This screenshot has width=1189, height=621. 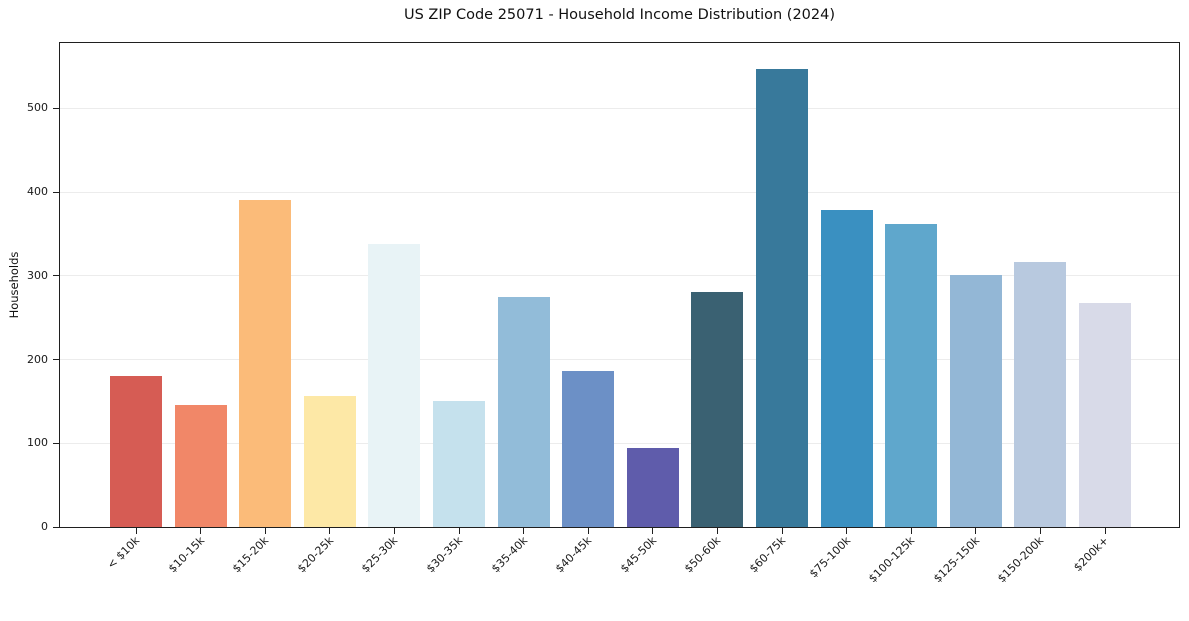 What do you see at coordinates (37, 443) in the screenshot?
I see `y-tick-label-100: 100` at bounding box center [37, 443].